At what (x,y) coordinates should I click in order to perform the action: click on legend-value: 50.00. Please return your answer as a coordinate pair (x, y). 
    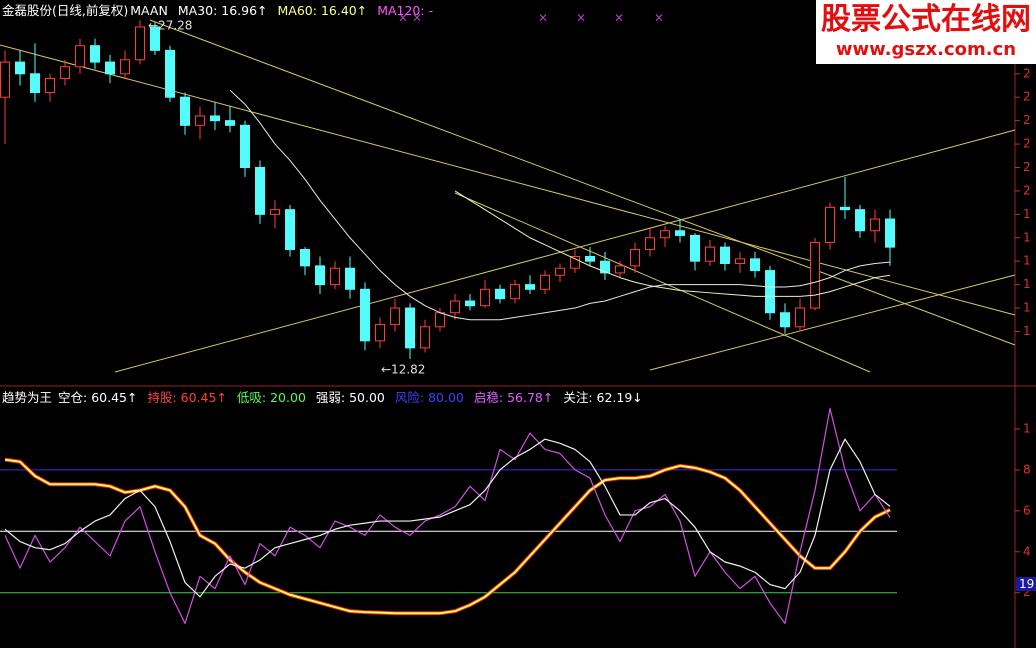
    Looking at the image, I should click on (367, 397).